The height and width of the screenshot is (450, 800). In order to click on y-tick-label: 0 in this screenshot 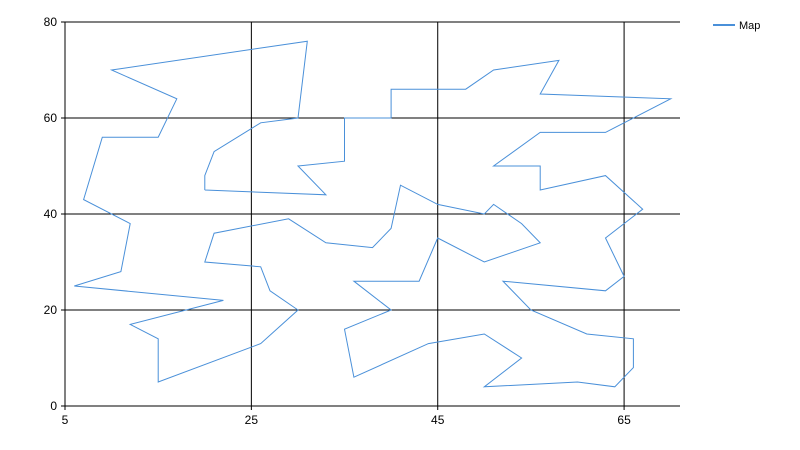, I will do `click(53, 406)`.